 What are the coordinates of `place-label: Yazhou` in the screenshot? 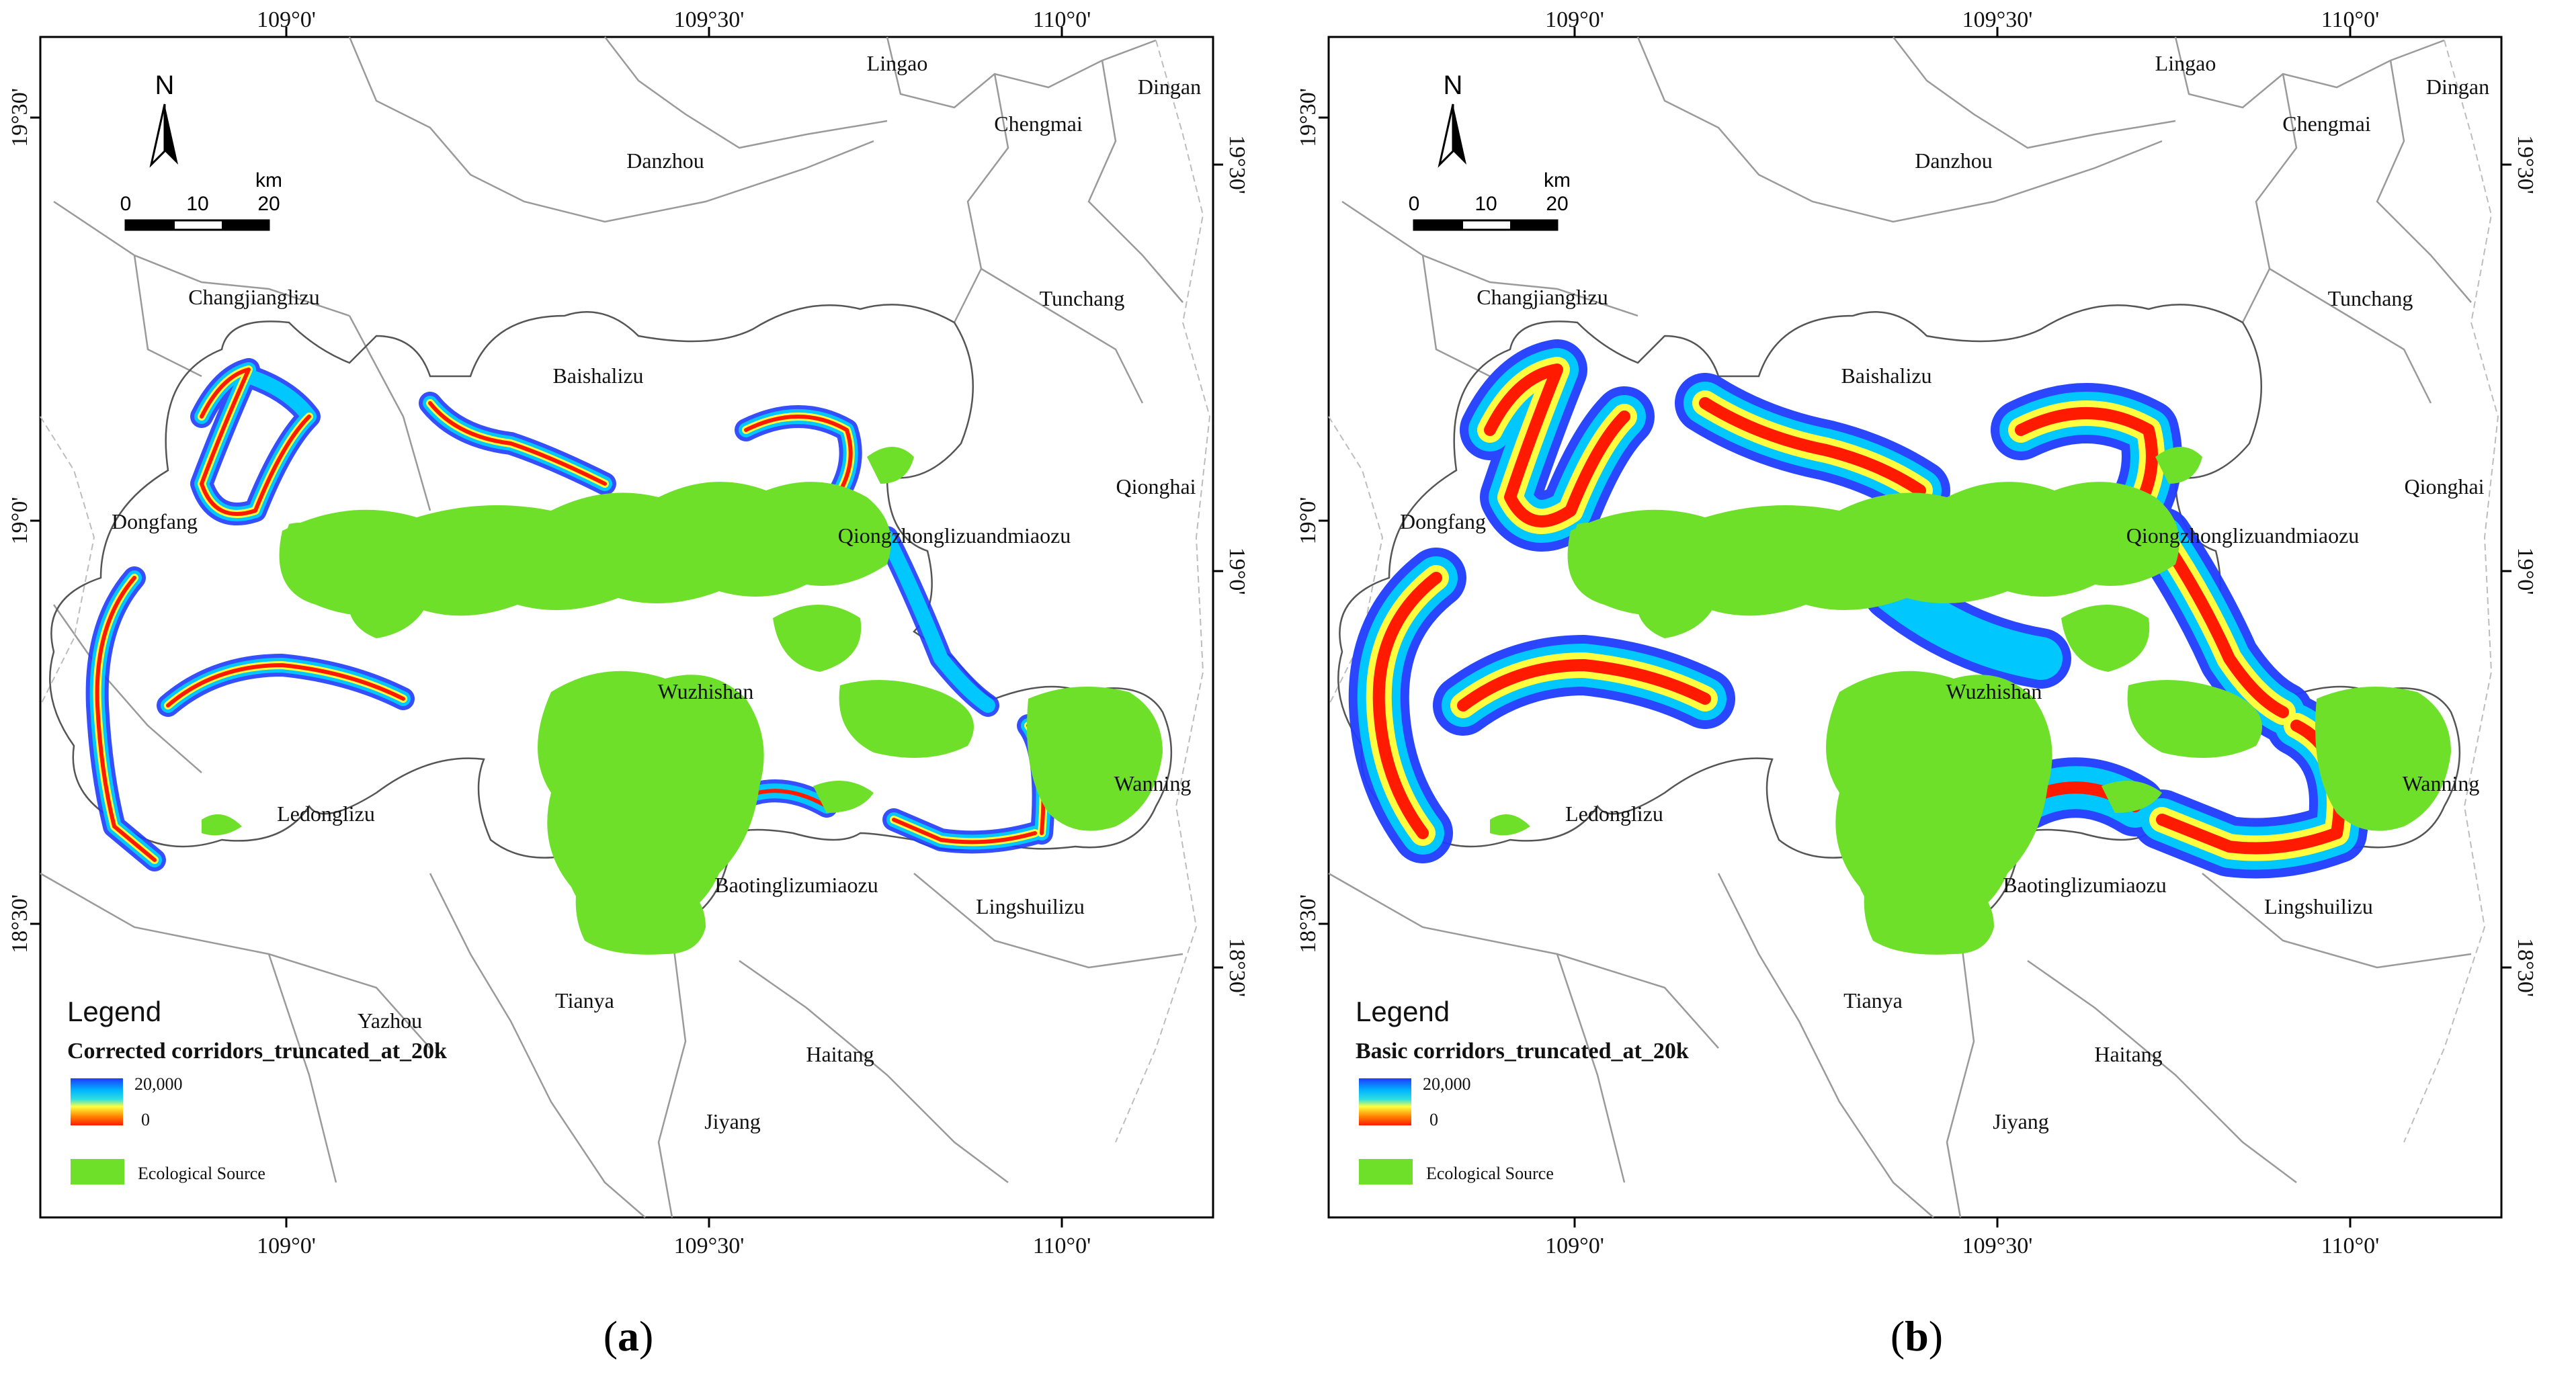 It's located at (390, 1021).